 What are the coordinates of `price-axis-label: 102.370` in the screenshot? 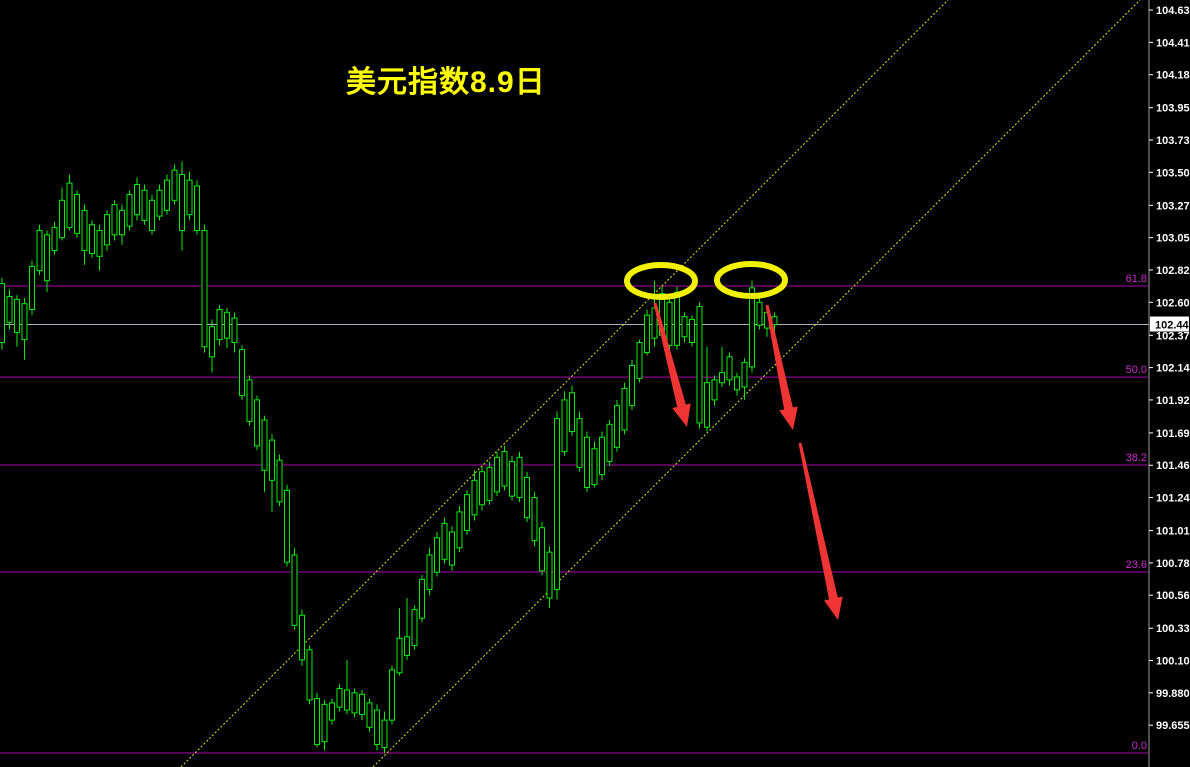 It's located at (1173, 336).